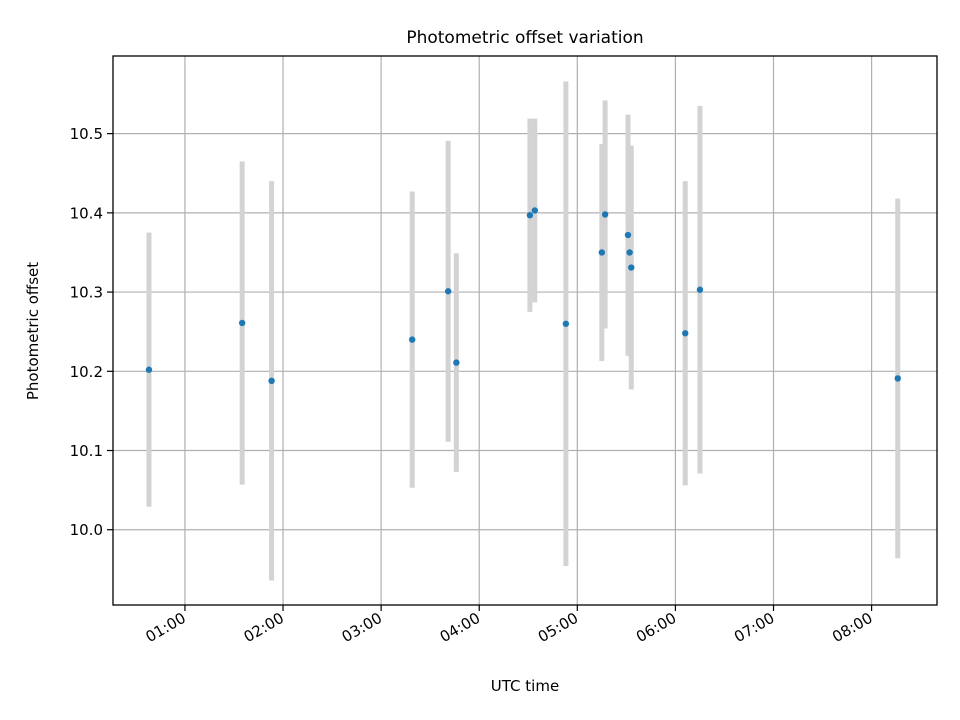 Image resolution: width=960 pixels, height=720 pixels. What do you see at coordinates (86, 530) in the screenshot?
I see `y-tick-label: 10.0` at bounding box center [86, 530].